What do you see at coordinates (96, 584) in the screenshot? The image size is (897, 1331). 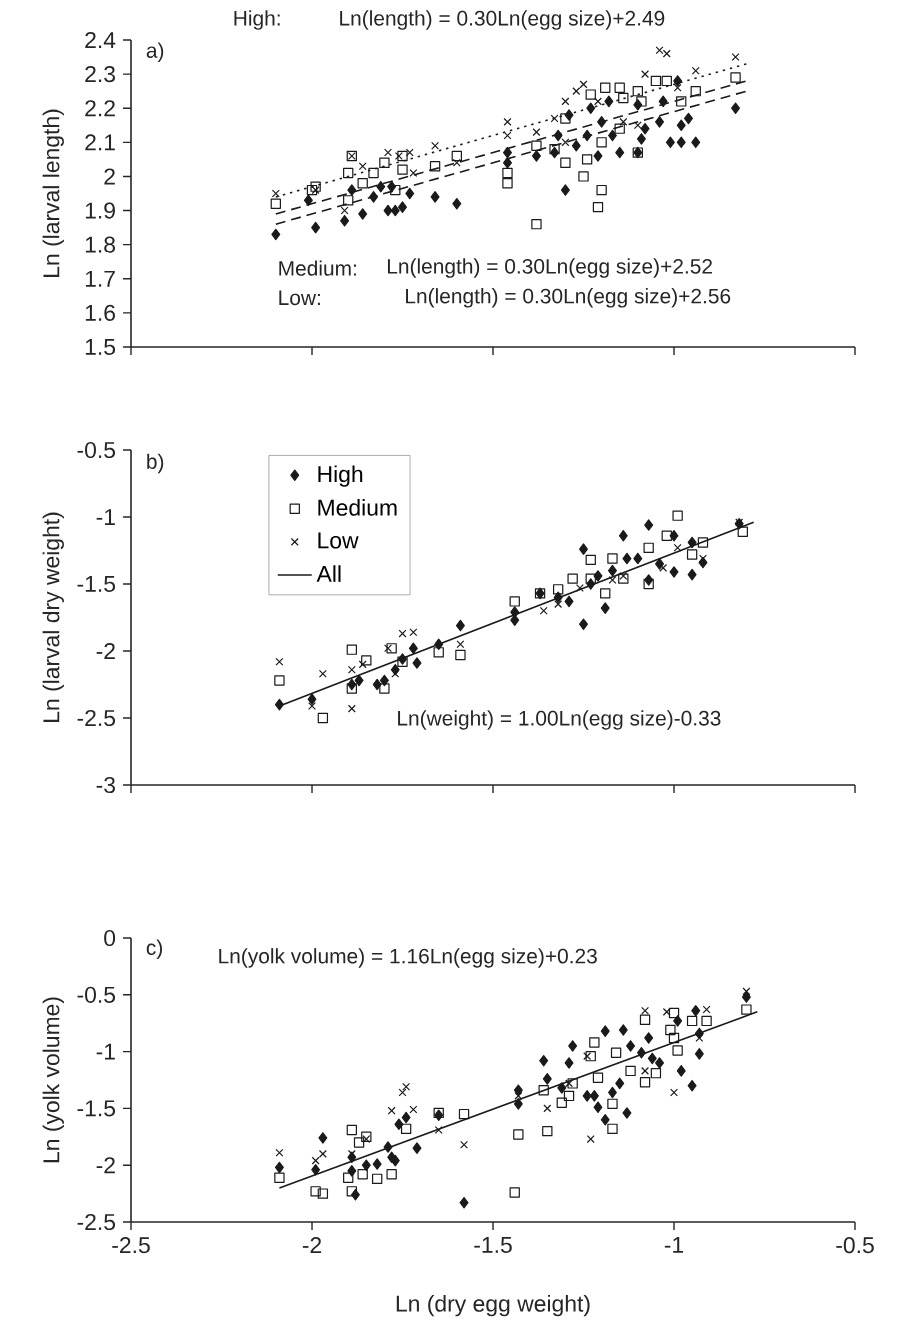 I see `y-tick-label: -1.5` at bounding box center [96, 584].